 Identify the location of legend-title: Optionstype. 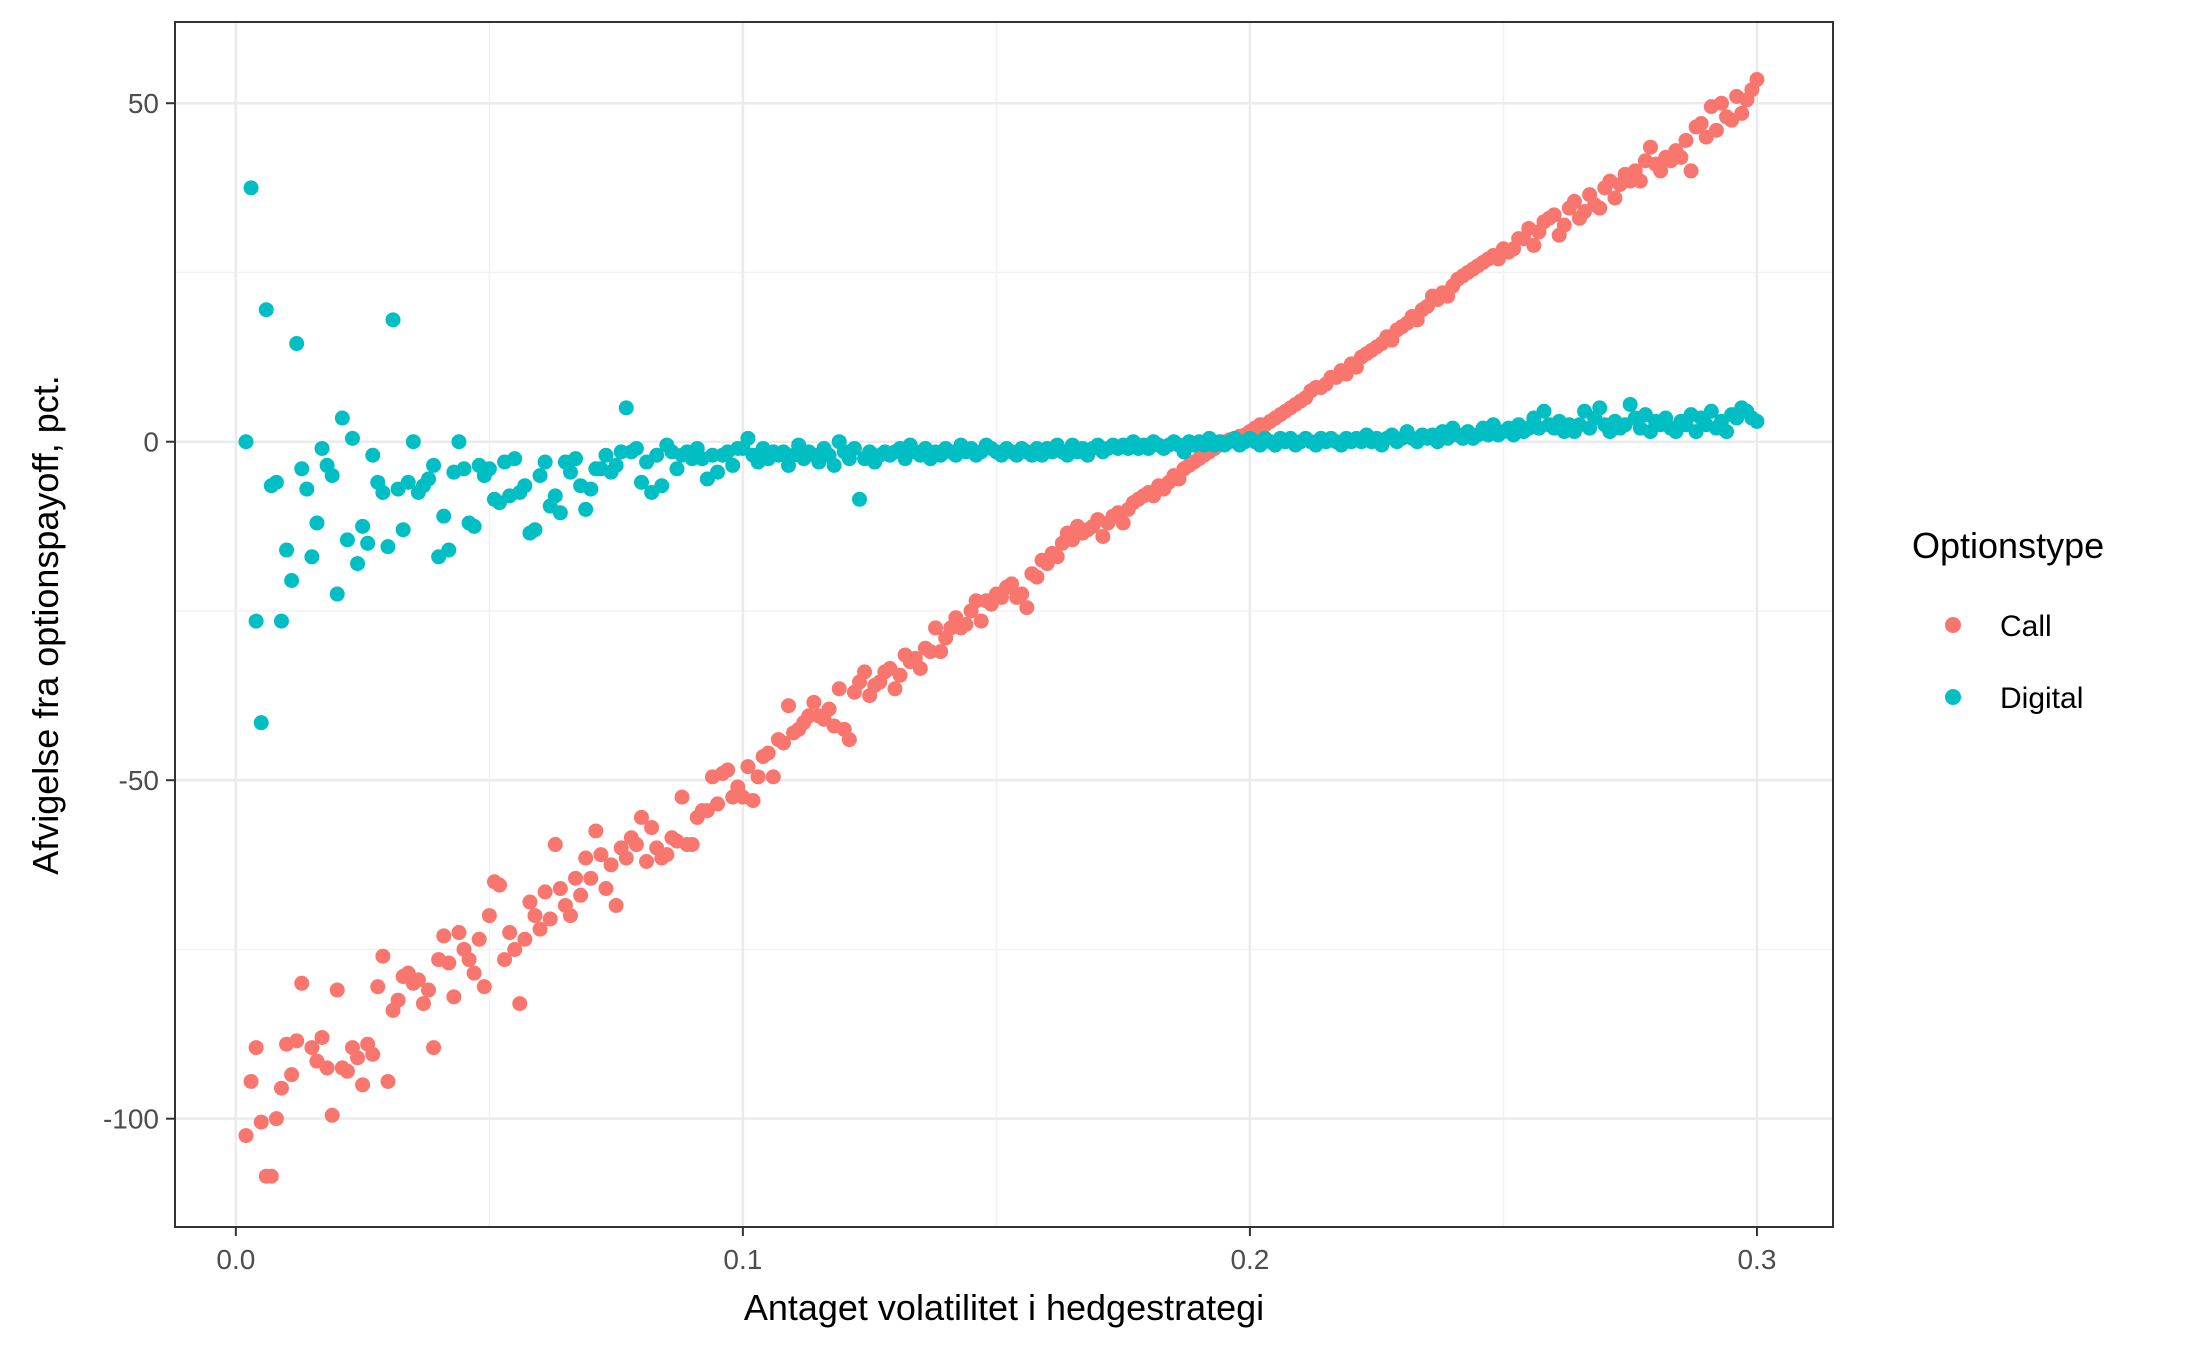
(2008, 545).